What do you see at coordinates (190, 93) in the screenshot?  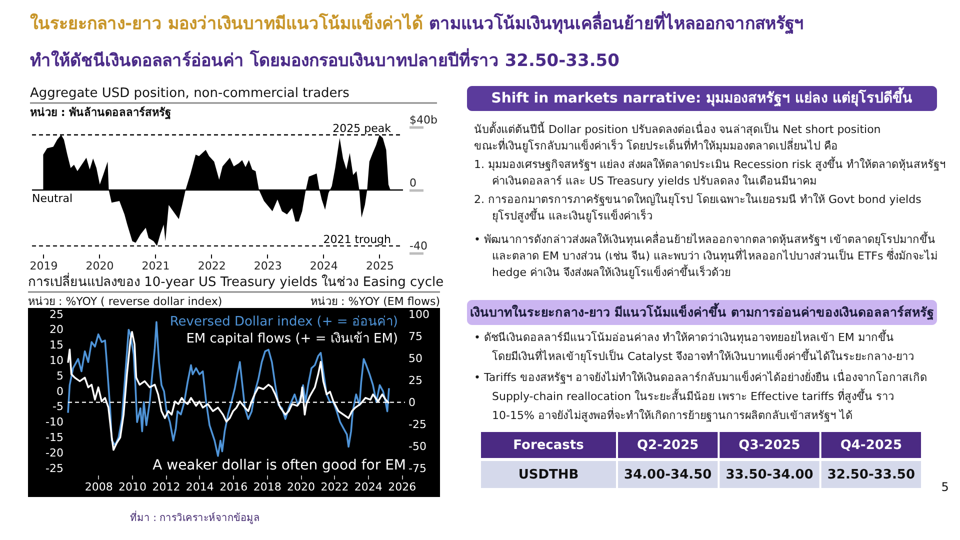 I see `chart-title: Aggregate USD position, non-commercial traders` at bounding box center [190, 93].